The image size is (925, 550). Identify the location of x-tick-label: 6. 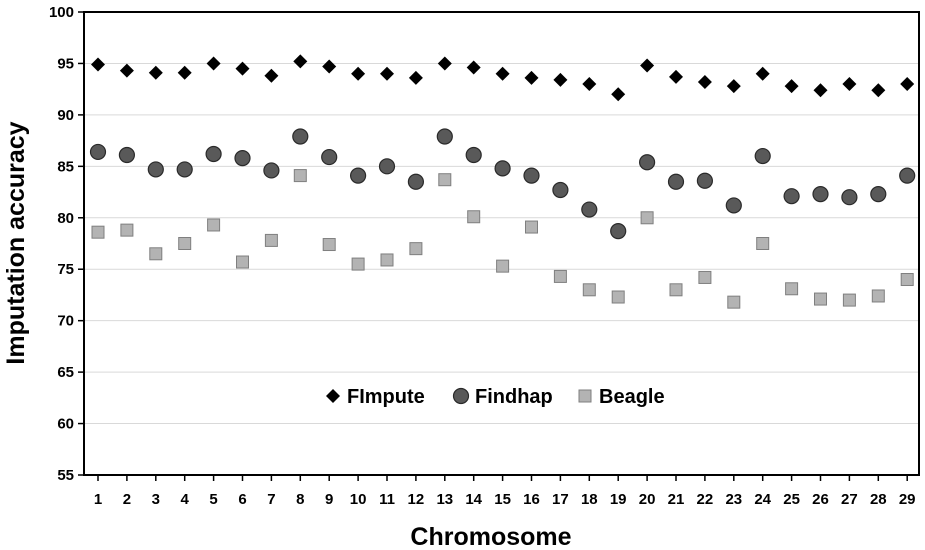
(242, 499).